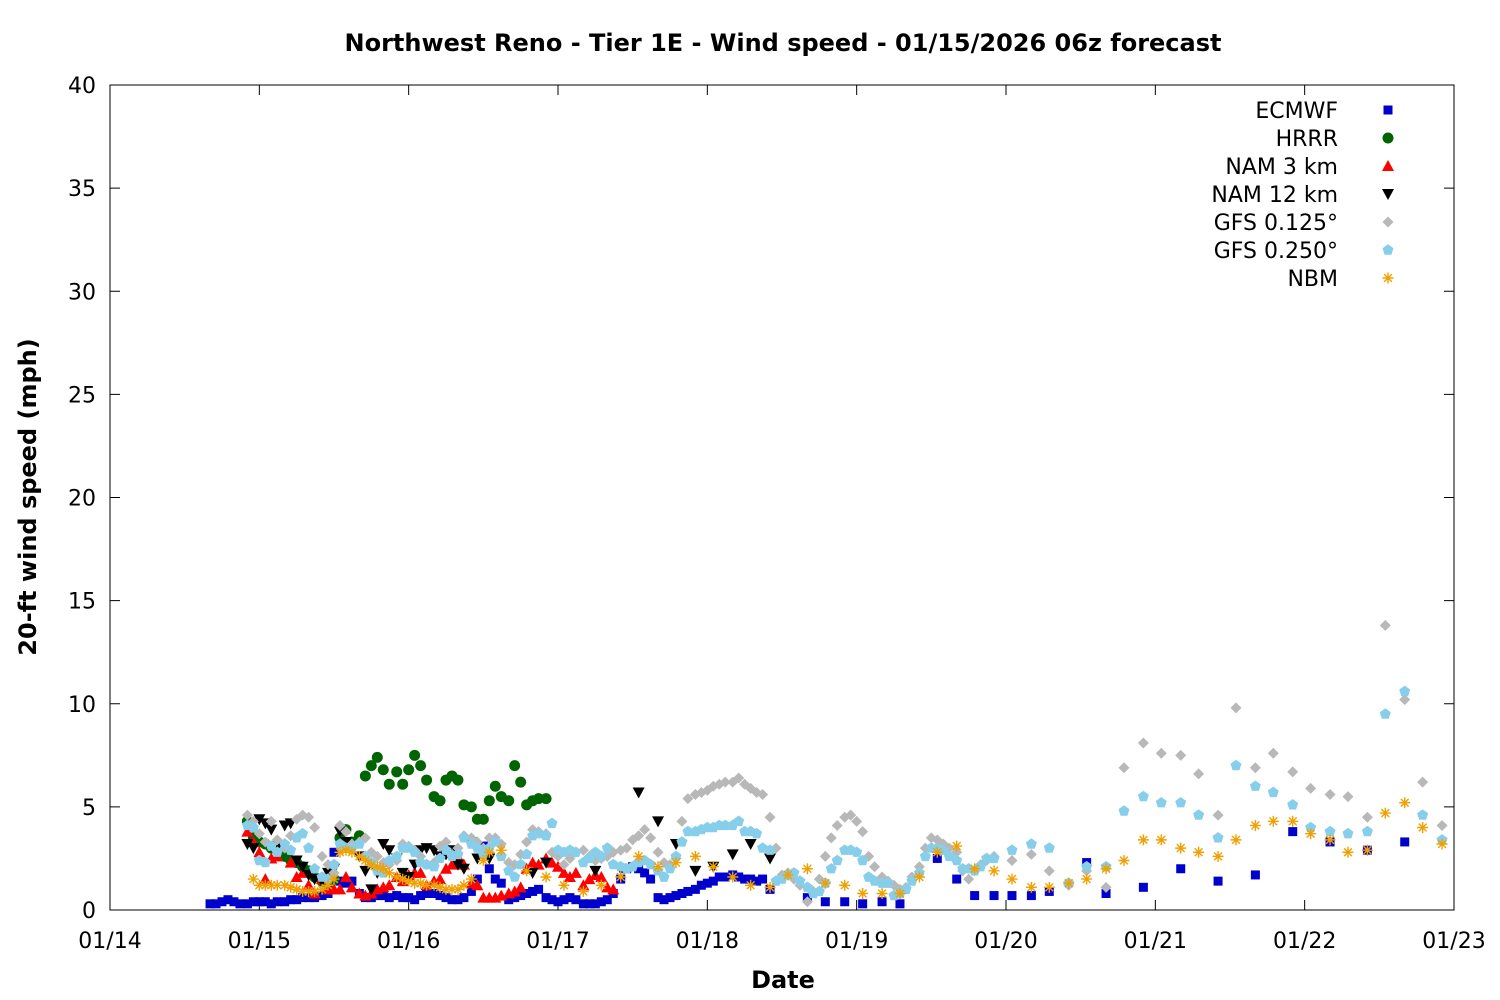 The width and height of the screenshot is (1500, 1000). Describe the element at coordinates (28, 496) in the screenshot. I see `y-axis-title: 20-ft wind speed (mph)` at that location.